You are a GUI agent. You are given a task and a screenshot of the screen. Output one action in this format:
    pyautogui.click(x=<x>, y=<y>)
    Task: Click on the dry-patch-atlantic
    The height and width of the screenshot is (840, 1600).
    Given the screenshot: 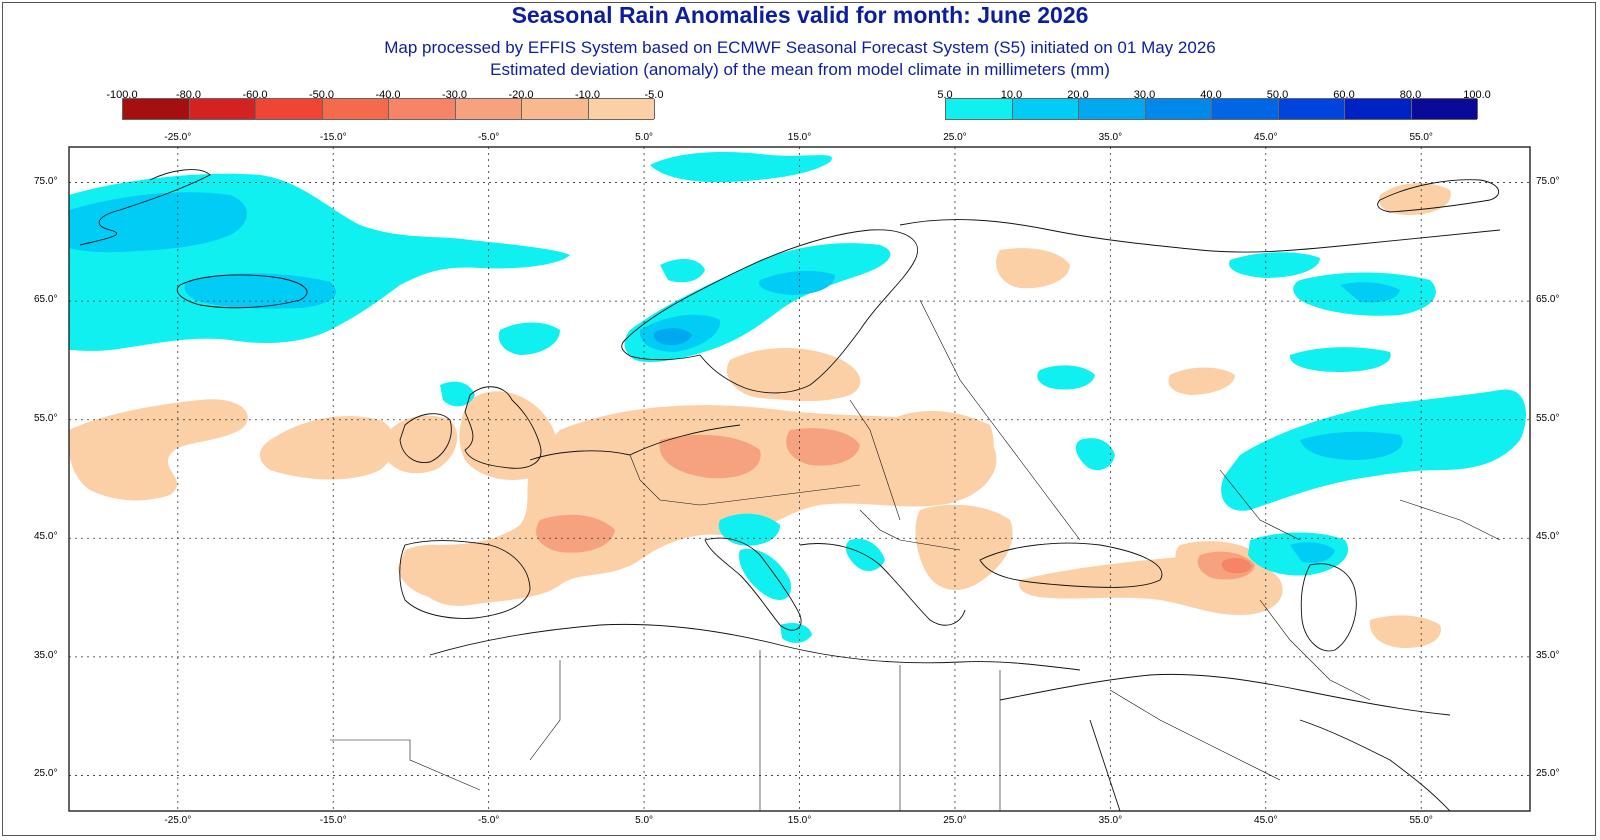 What is the action you would take?
    pyautogui.click(x=158, y=450)
    